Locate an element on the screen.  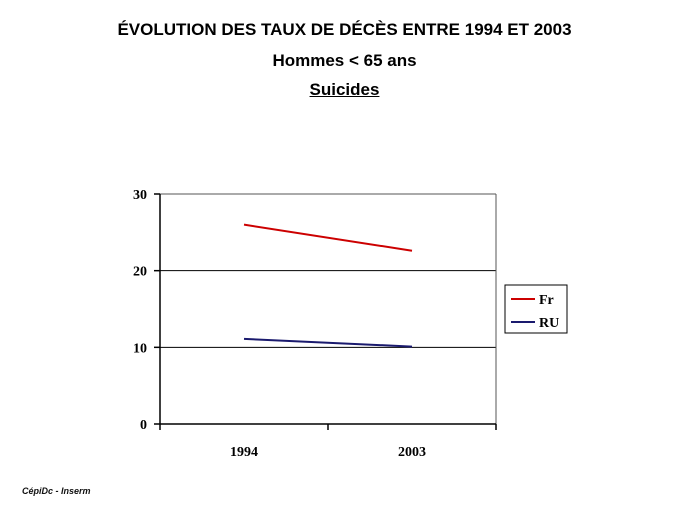
x-tick-label: 1994 is located at coordinates (244, 452).